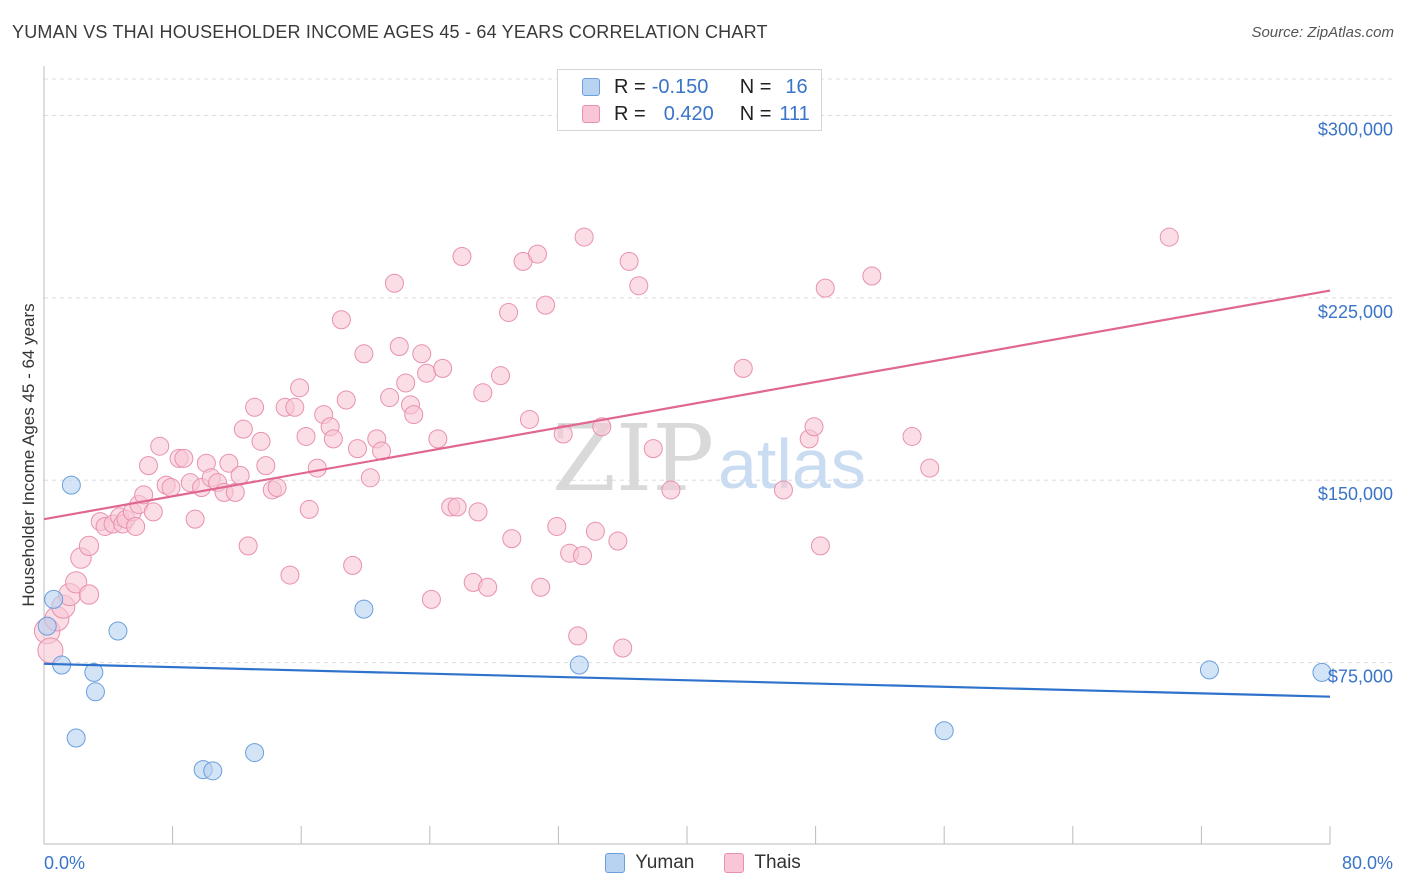 This screenshot has height=892, width=1406. Describe the element at coordinates (1355, 312) in the screenshot. I see `y-tick-label: $225,000` at that location.